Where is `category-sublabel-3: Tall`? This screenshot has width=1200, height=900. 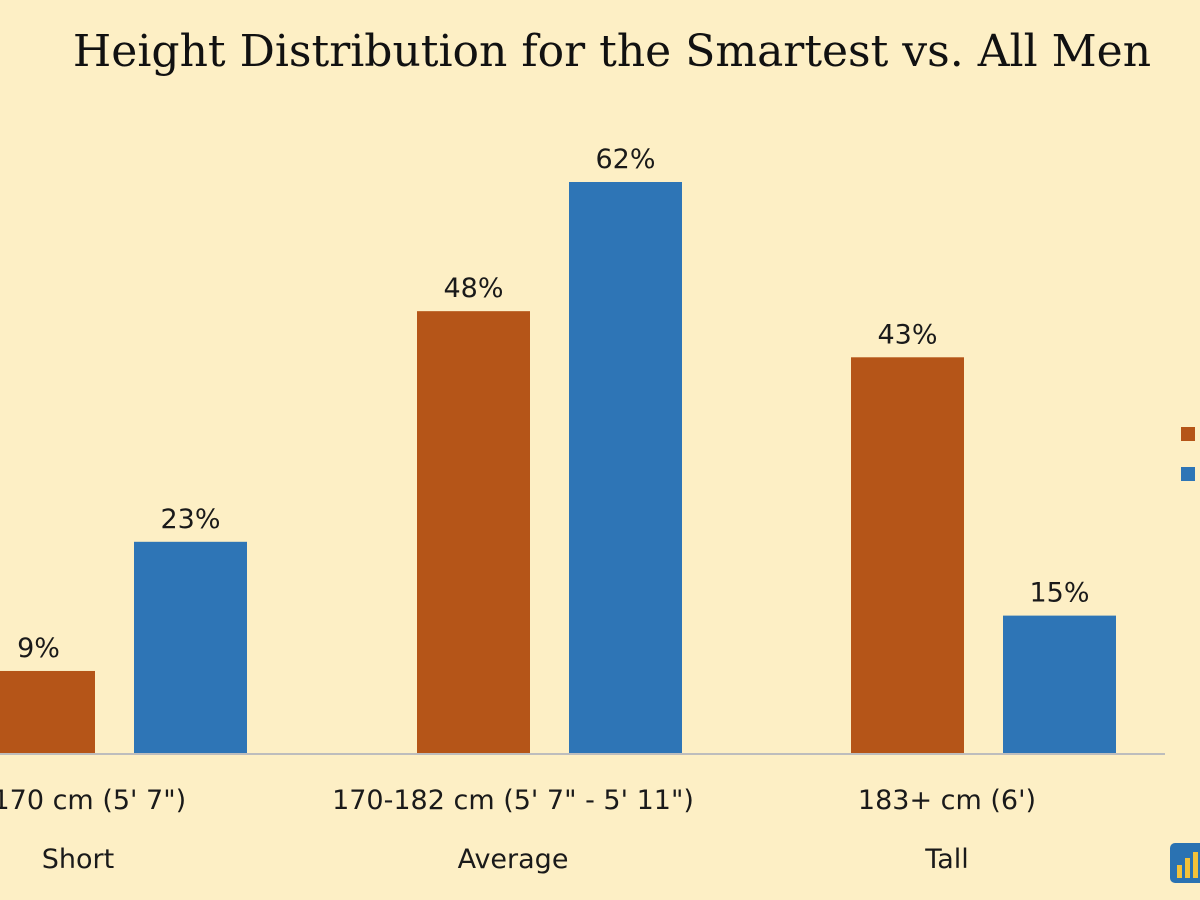 category-sublabel-3: Tall is located at coordinates (946, 859).